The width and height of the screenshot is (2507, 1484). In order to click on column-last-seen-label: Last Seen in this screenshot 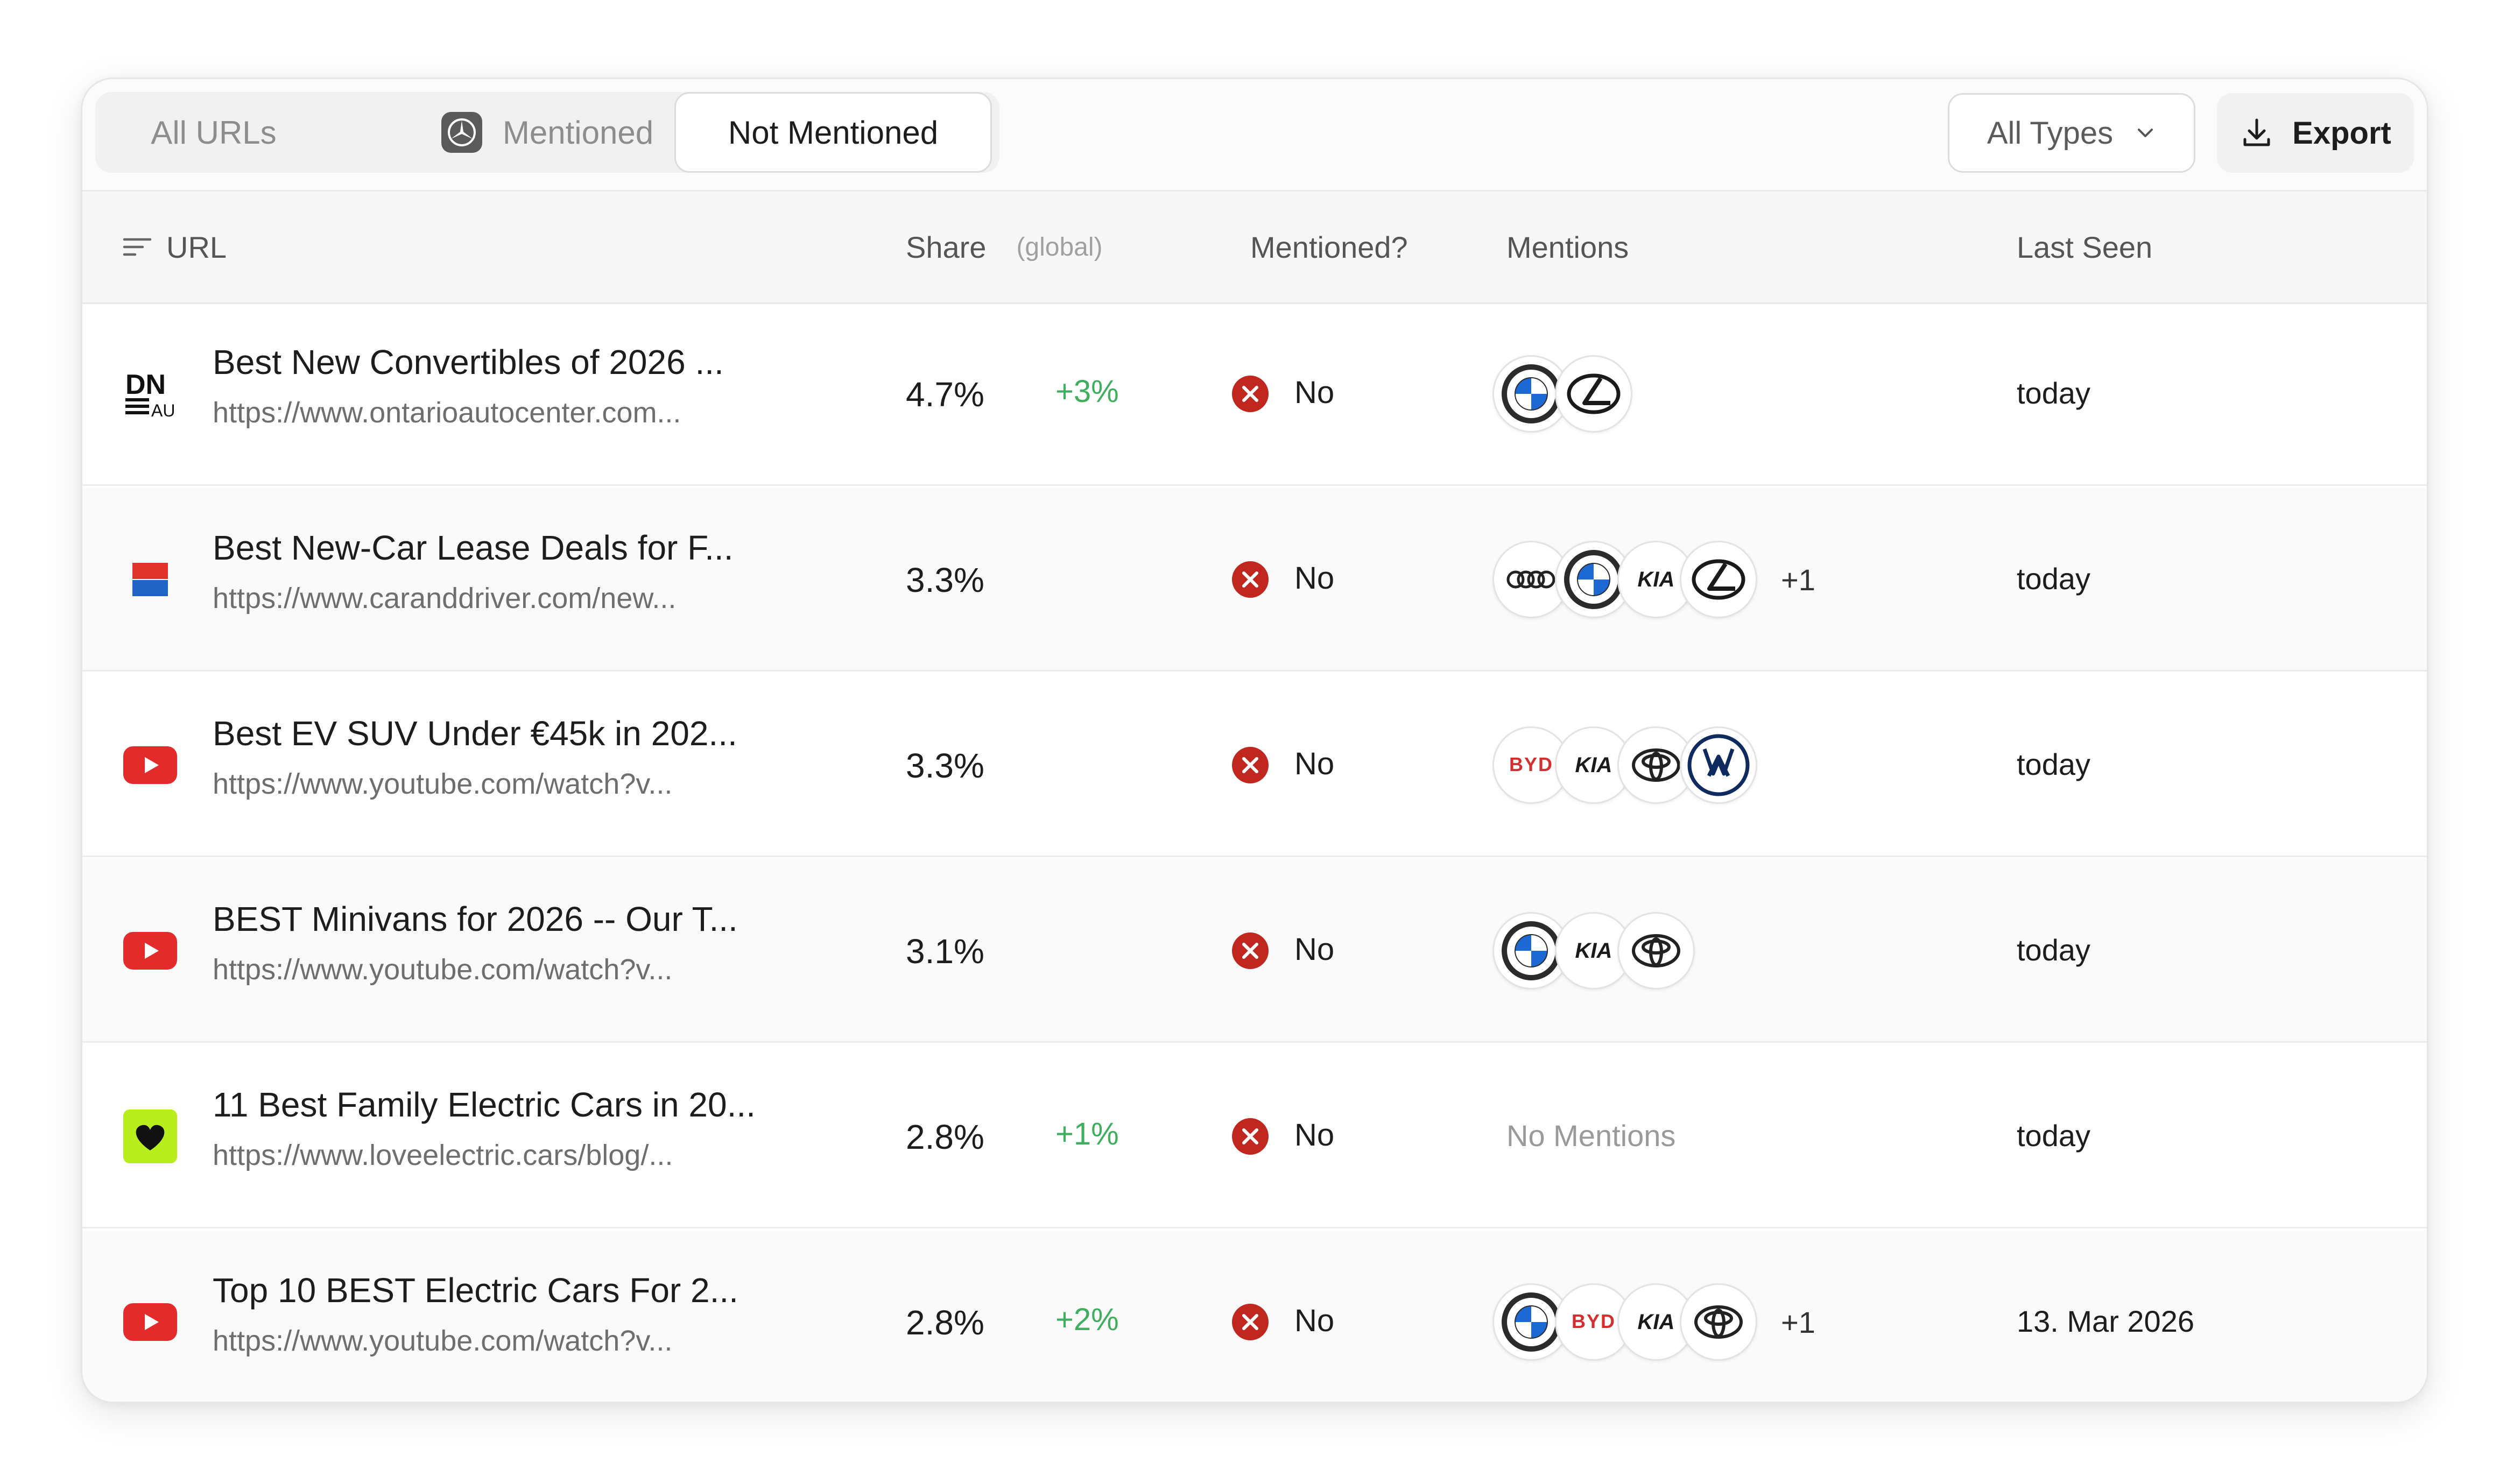, I will do `click(2085, 247)`.